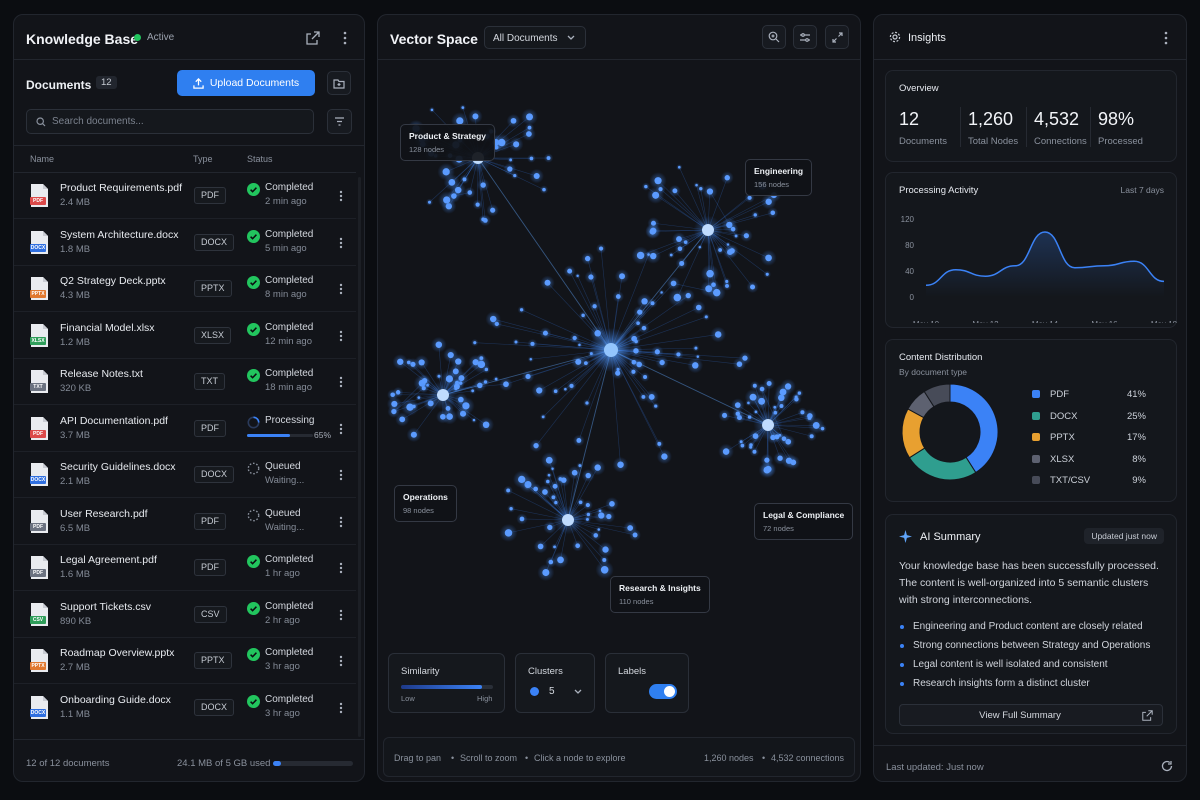  What do you see at coordinates (339, 83) in the screenshot?
I see `folder-icon` at bounding box center [339, 83].